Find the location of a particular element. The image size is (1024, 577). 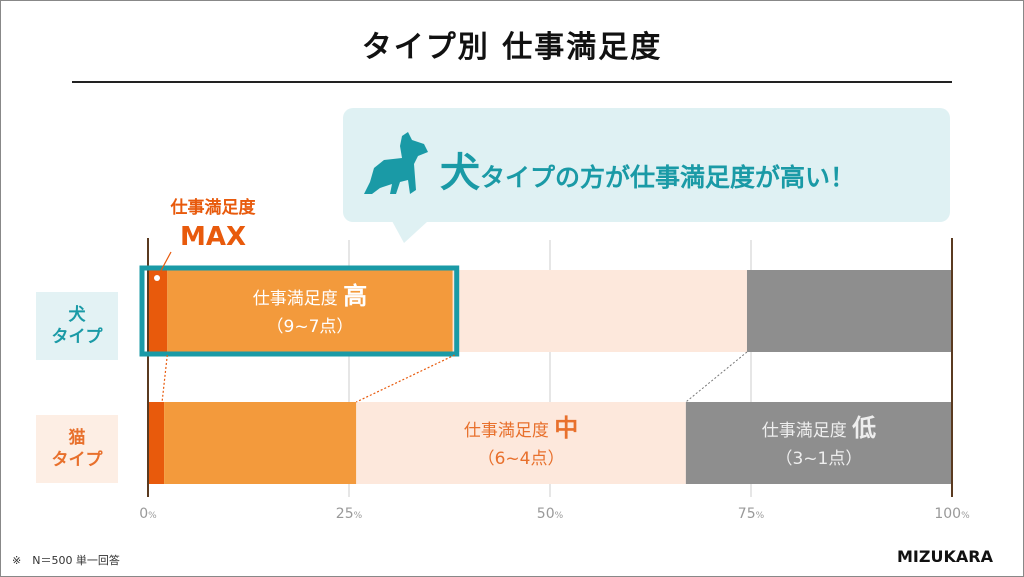

segment-label-mid: 仕事満足度 中 （6~4点） is located at coordinates (521, 443).